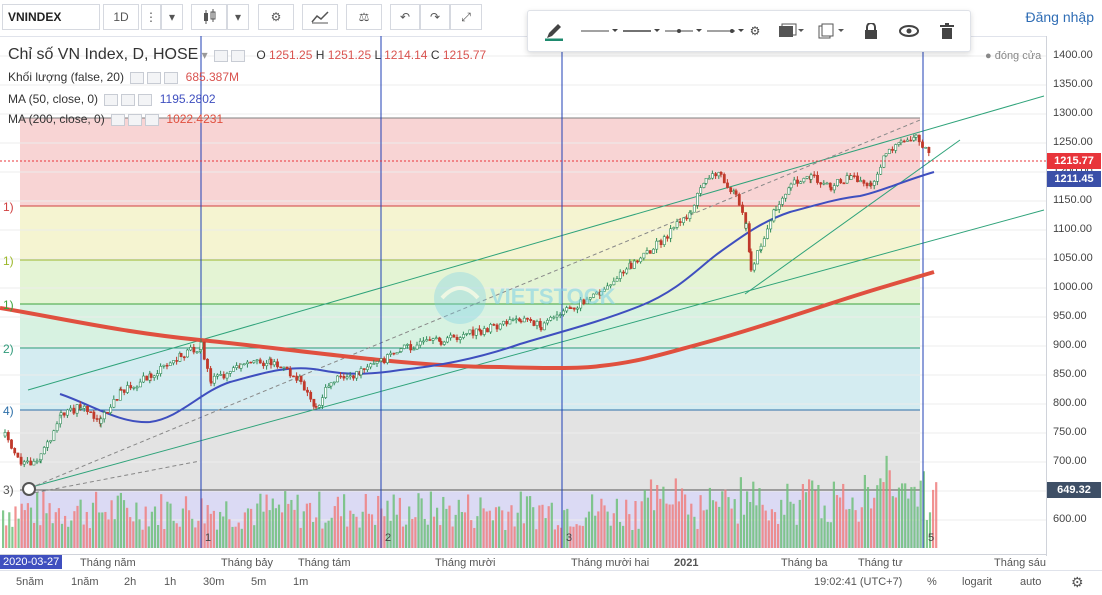  What do you see at coordinates (151, 17) in the screenshot?
I see `more-intervals-icon: ⋮` at bounding box center [151, 17].